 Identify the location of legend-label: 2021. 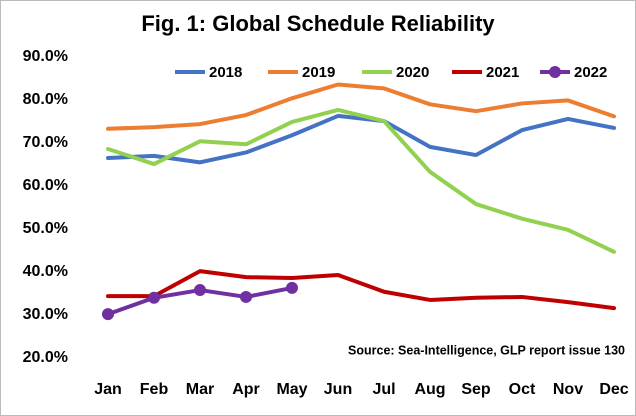
(502, 72).